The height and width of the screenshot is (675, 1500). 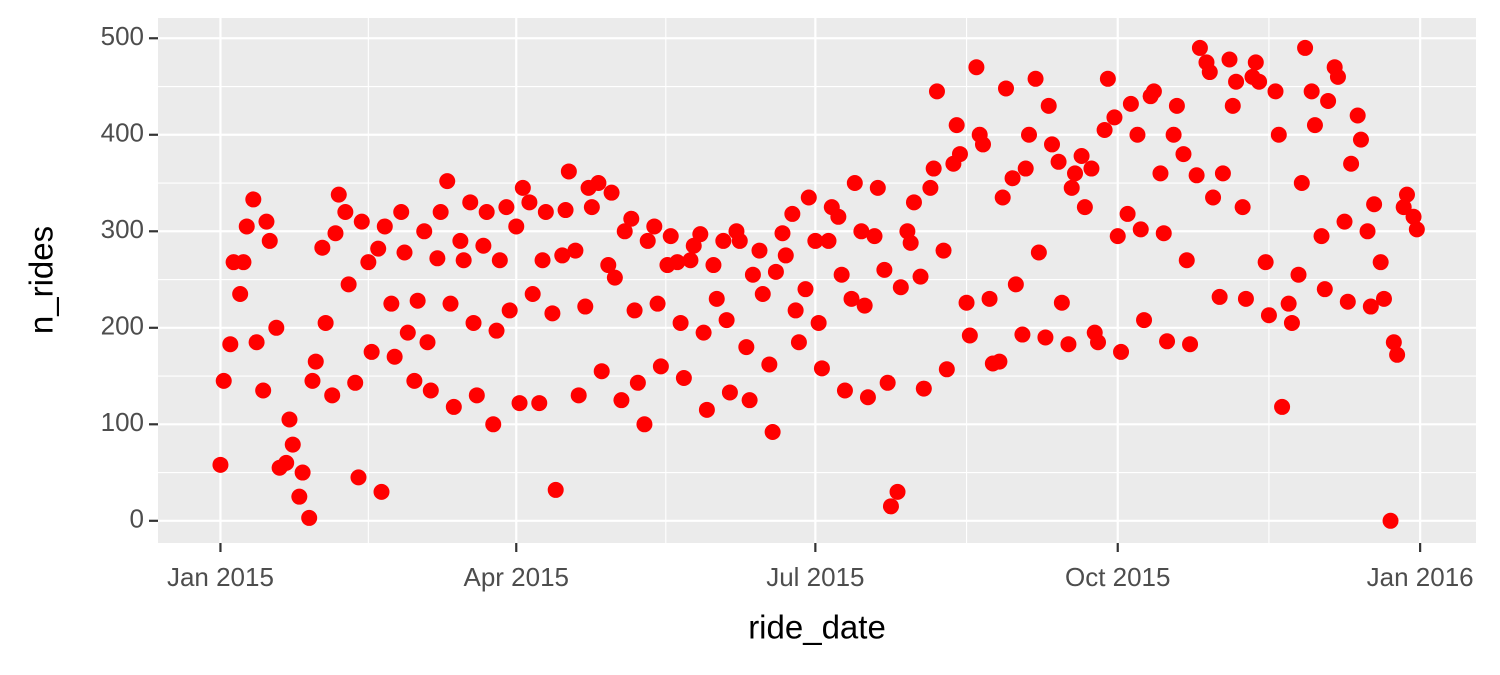 I want to click on y-tick-label: 300, so click(x=122, y=229).